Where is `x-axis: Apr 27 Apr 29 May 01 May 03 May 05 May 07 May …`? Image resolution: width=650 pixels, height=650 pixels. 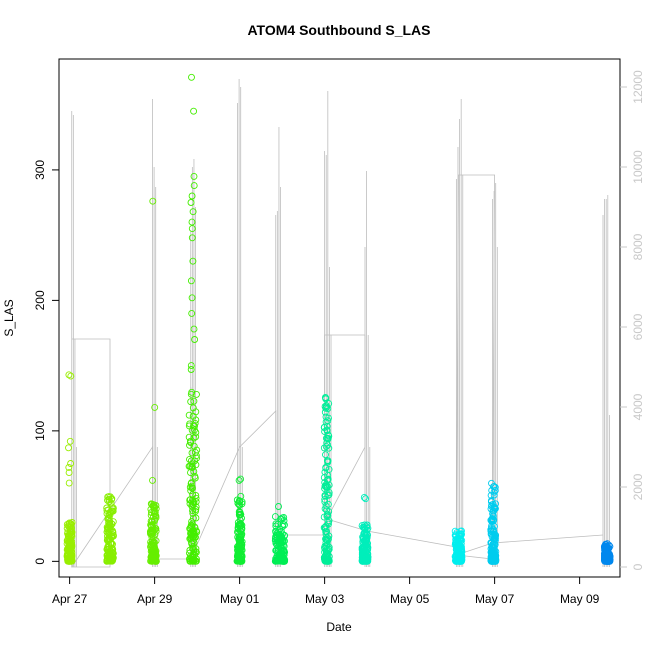
x-axis: Apr 27 Apr 29 May 01 May 03 May 05 May 07 May … is located at coordinates (326, 591).